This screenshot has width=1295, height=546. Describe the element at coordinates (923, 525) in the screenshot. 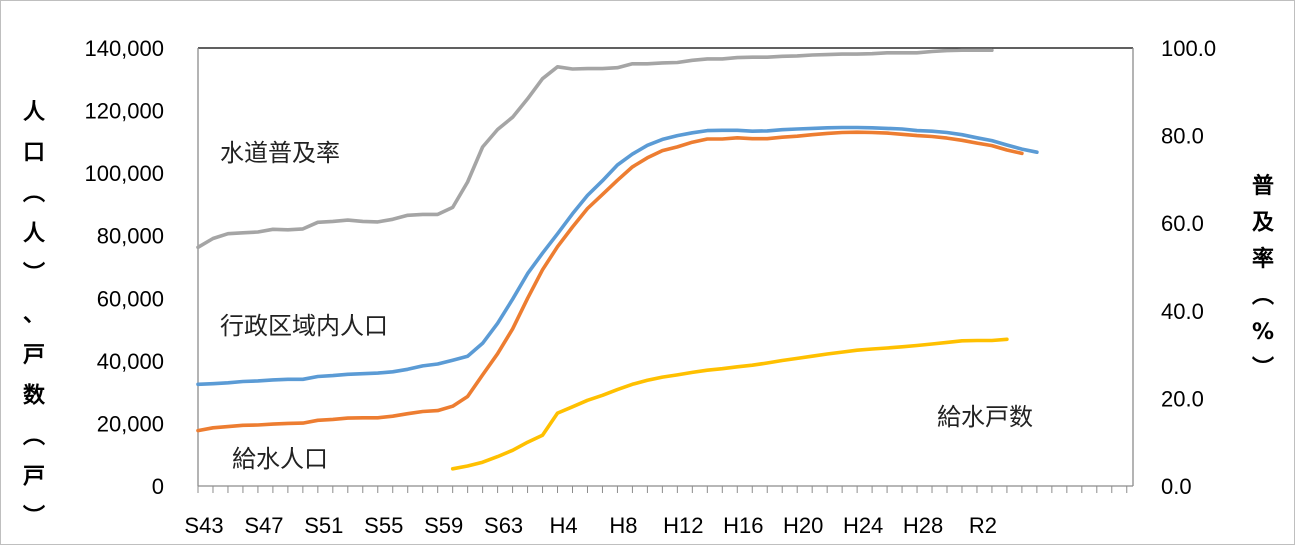

I see `x-tick-label: H28` at that location.